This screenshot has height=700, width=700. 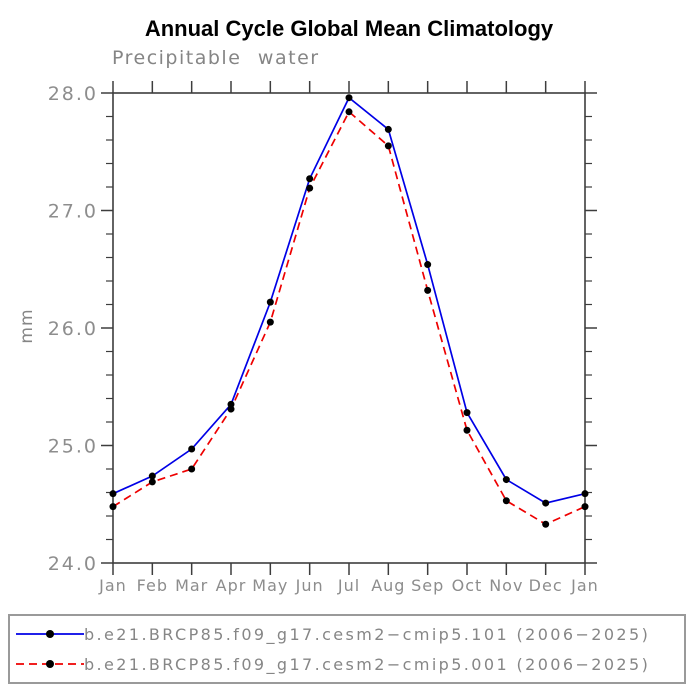 What do you see at coordinates (216, 58) in the screenshot?
I see `chart-subtitle: Precipitable water` at bounding box center [216, 58].